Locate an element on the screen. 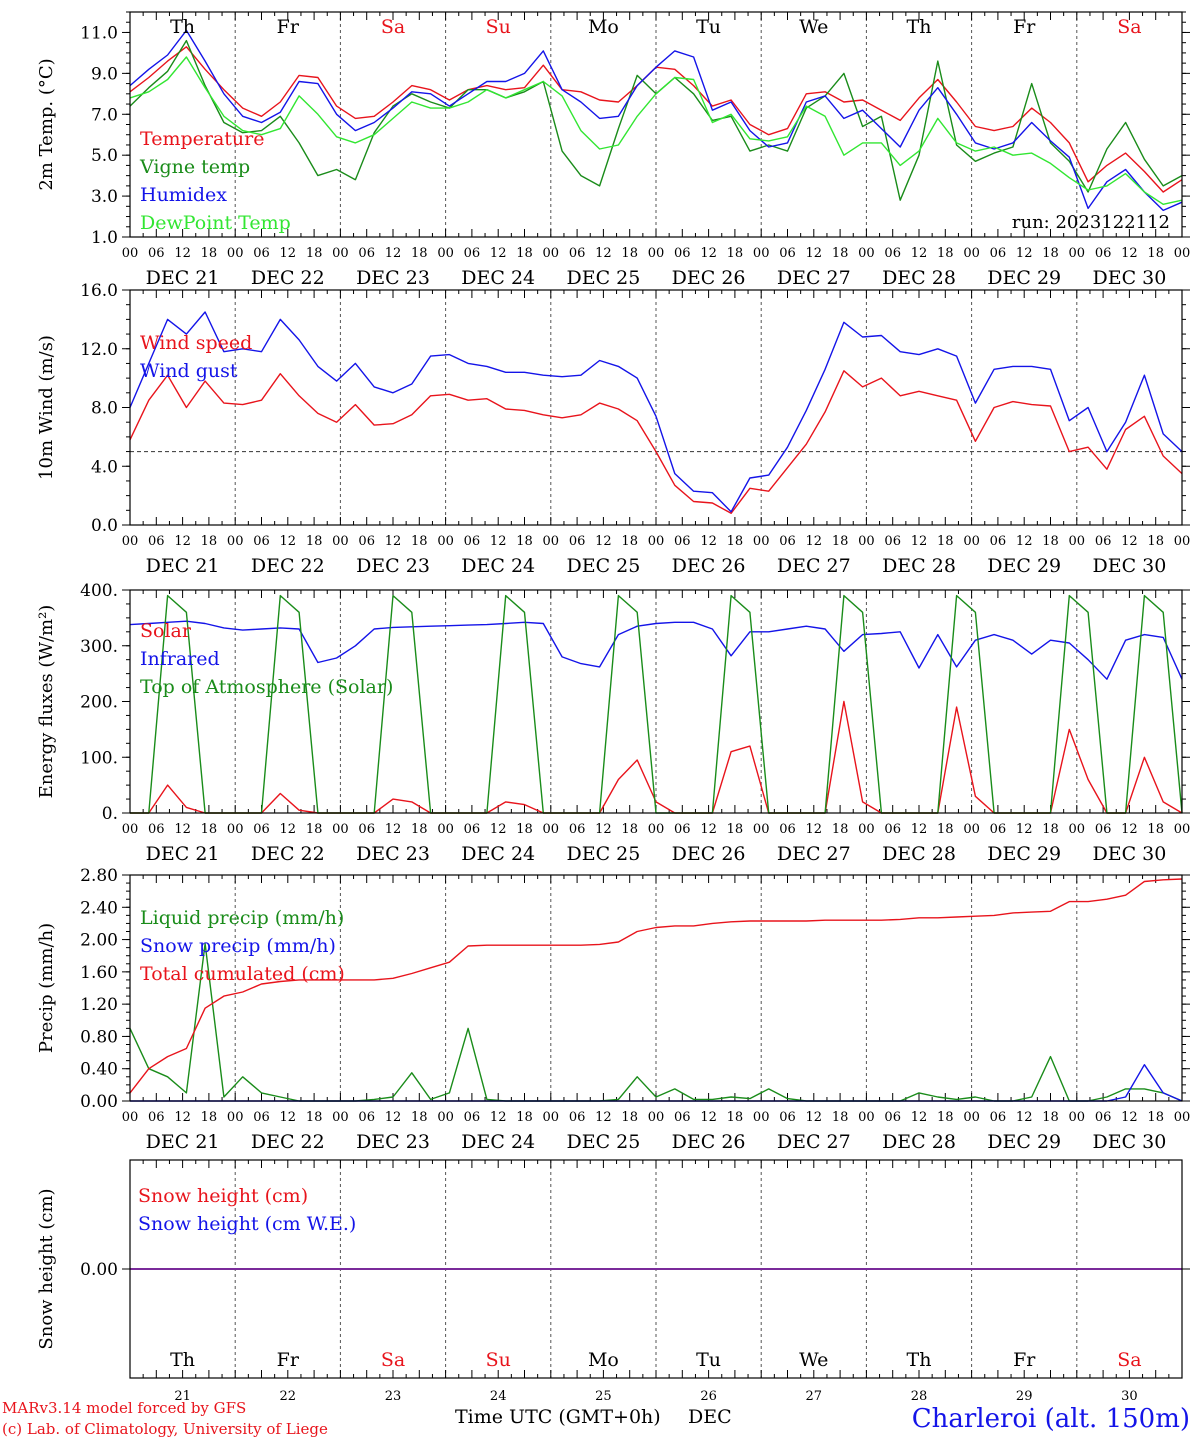 The width and height of the screenshot is (1194, 1440). weekday-label: Th is located at coordinates (919, 27).